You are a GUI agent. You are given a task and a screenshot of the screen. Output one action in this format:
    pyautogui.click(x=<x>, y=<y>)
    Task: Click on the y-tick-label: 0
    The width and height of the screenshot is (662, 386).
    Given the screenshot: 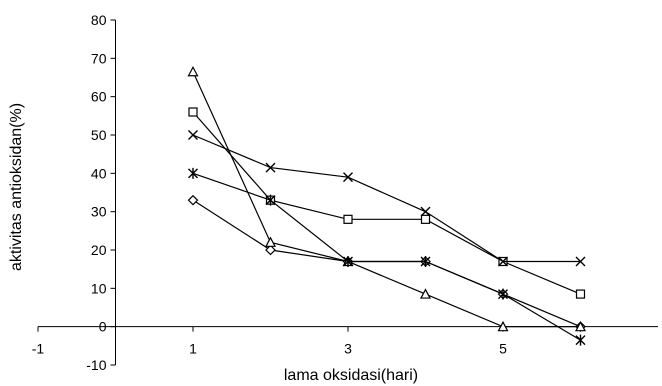 What is the action you would take?
    pyautogui.click(x=103, y=327)
    